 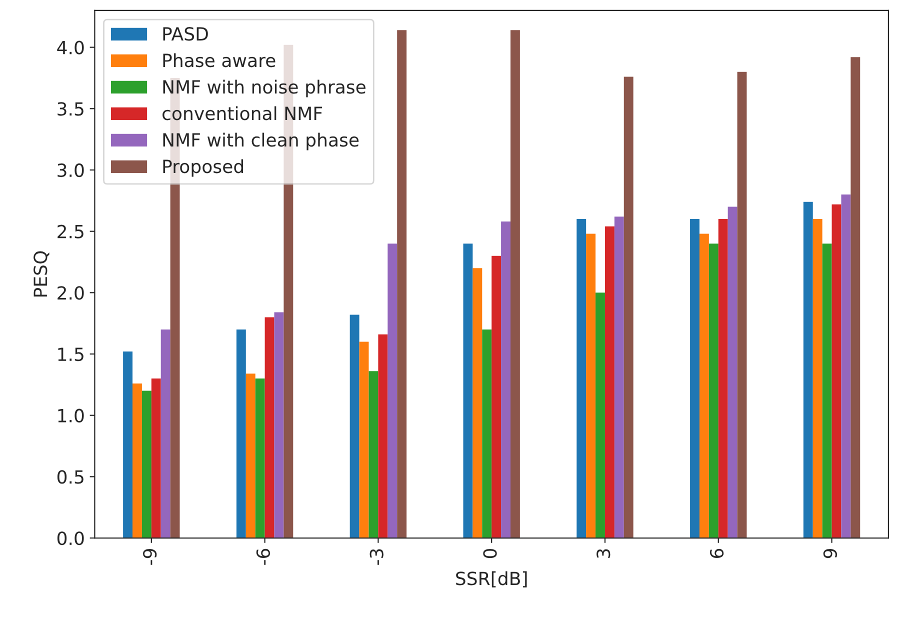 I want to click on x-tick-label: 9, so click(x=830, y=553).